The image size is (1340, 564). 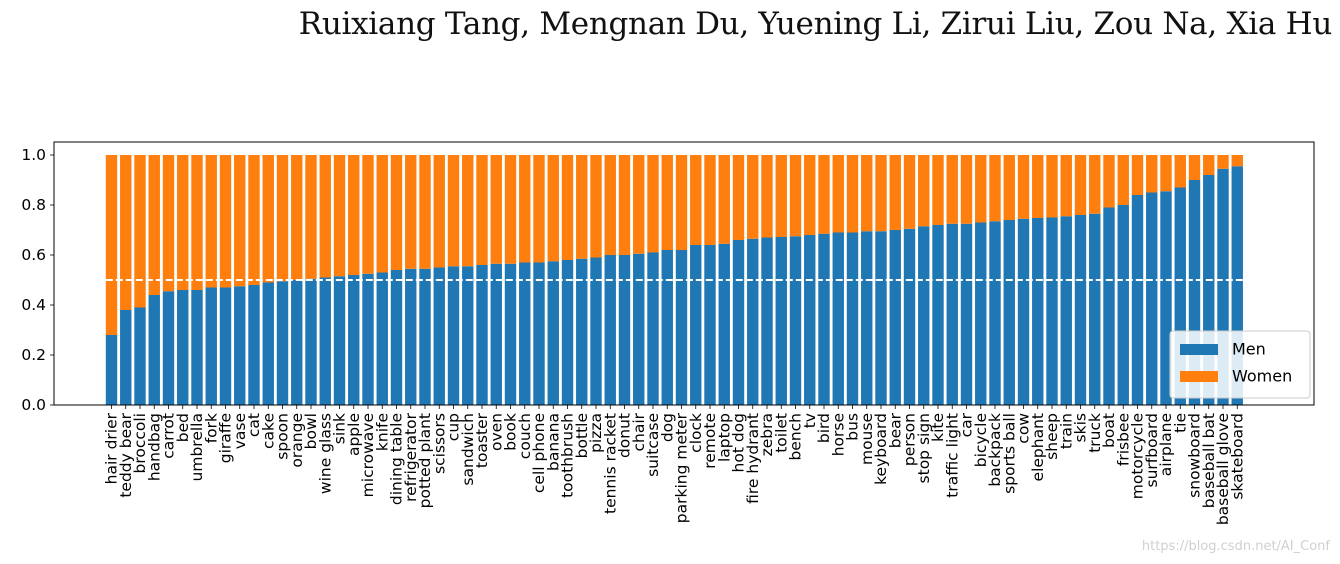 I want to click on x-tick-label: motorcycle, so click(x=1138, y=456).